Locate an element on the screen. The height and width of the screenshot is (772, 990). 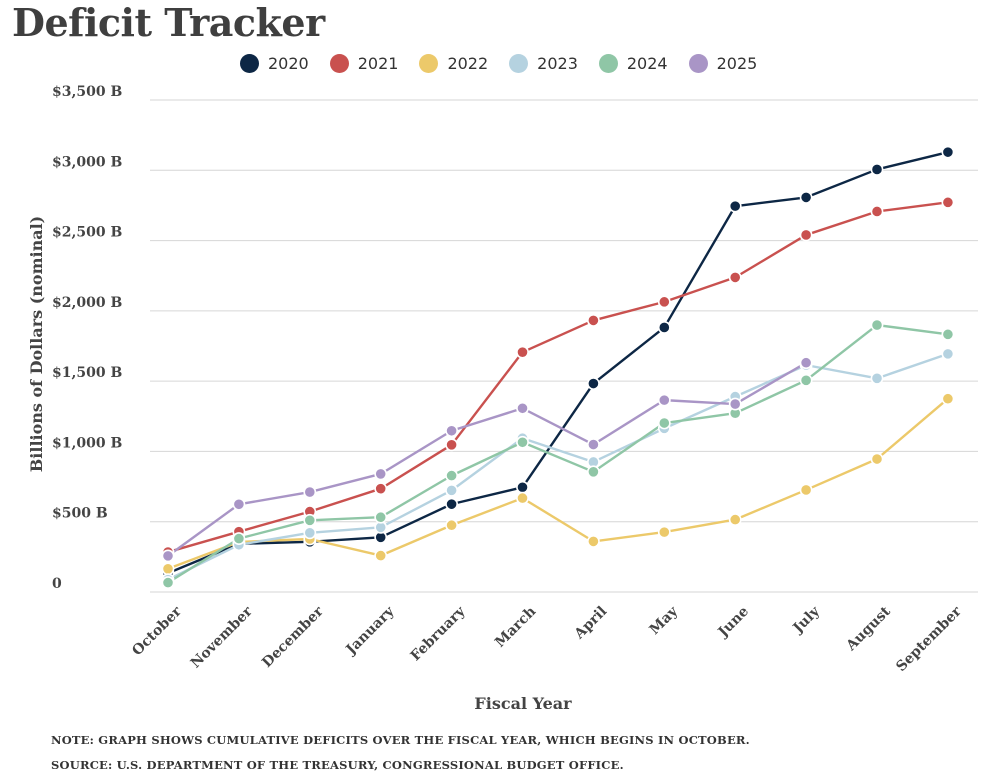
legend-label: 2025 is located at coordinates (737, 63).